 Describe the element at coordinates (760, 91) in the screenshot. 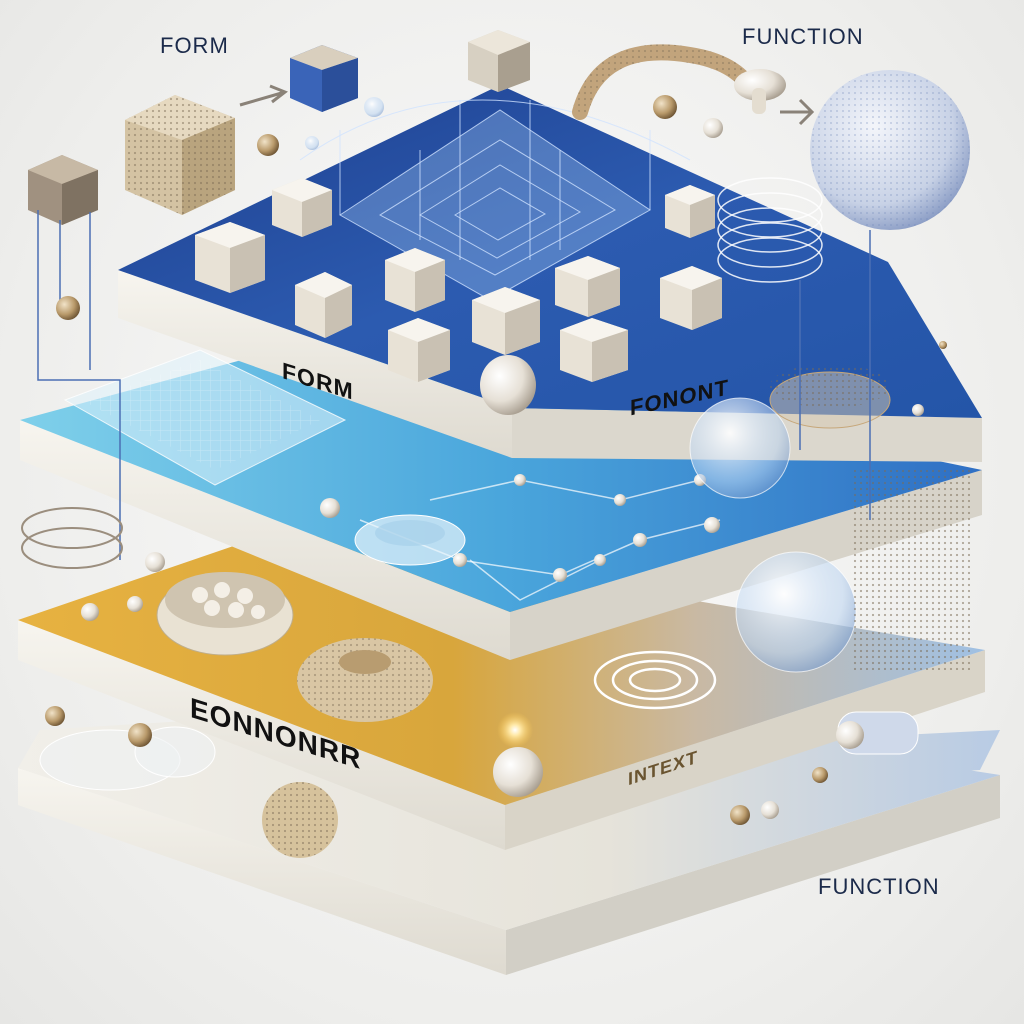

I see `mushroom-icon` at that location.